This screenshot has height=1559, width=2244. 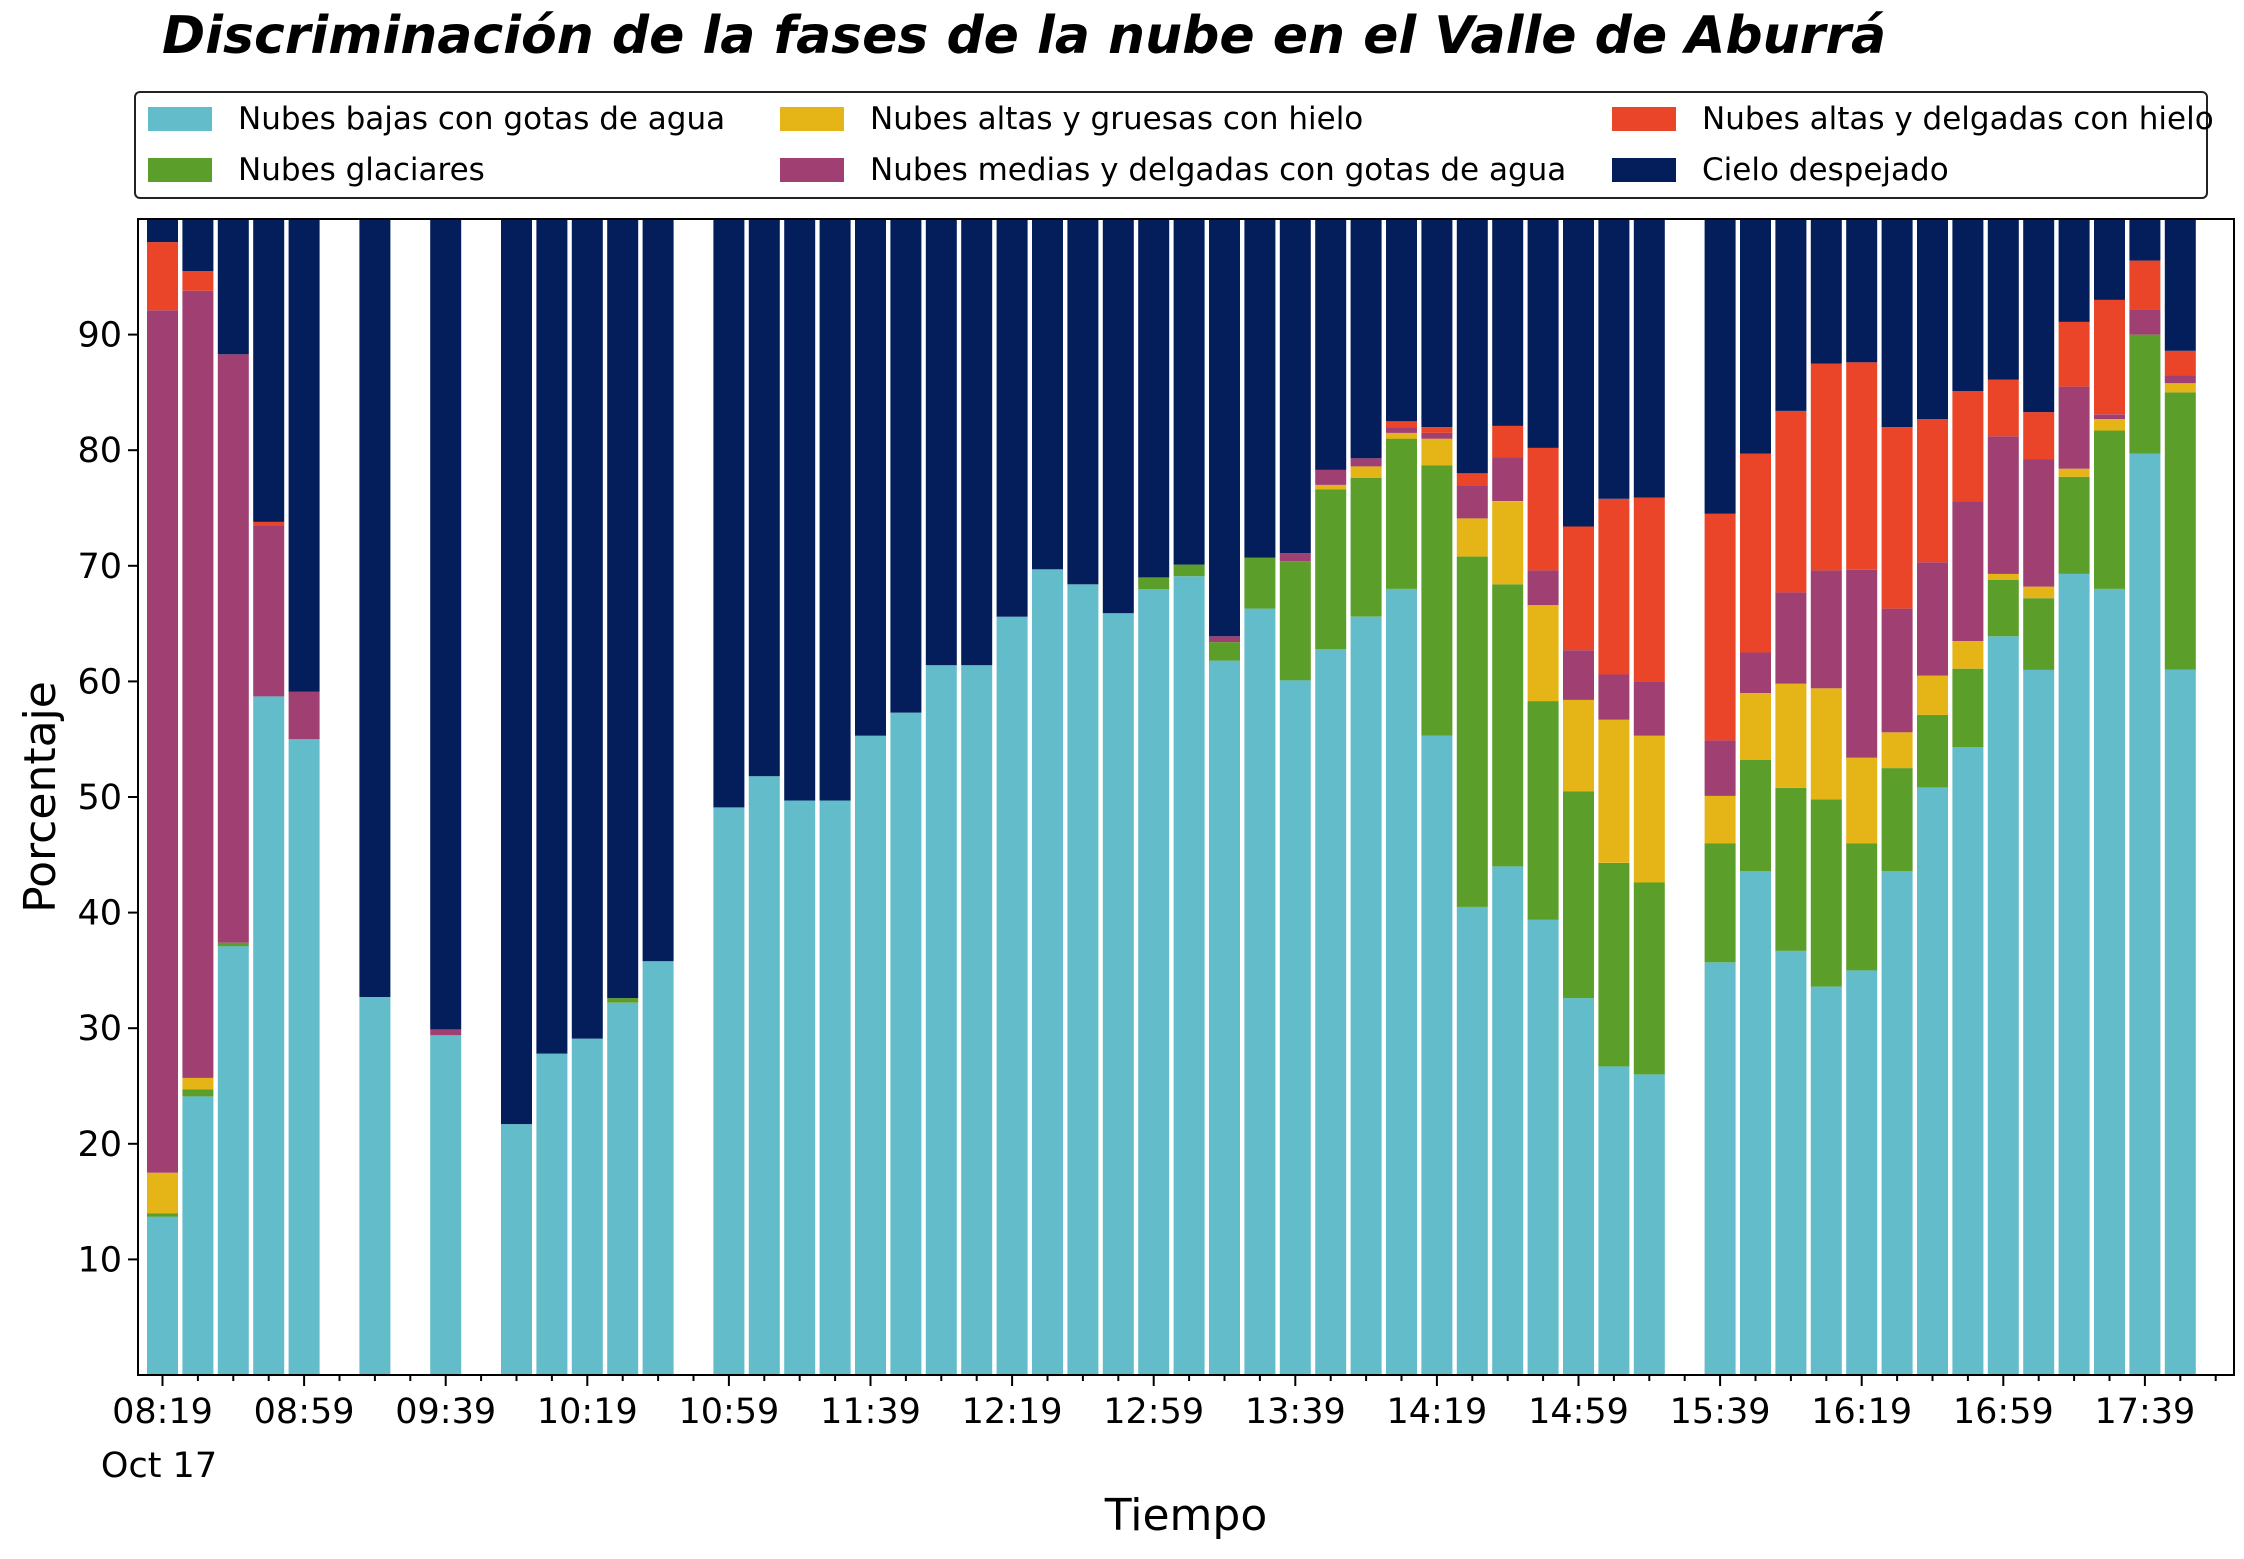 What do you see at coordinates (1117, 119) in the screenshot?
I see `legend-label: Nubes altas y gruesas con hielo` at bounding box center [1117, 119].